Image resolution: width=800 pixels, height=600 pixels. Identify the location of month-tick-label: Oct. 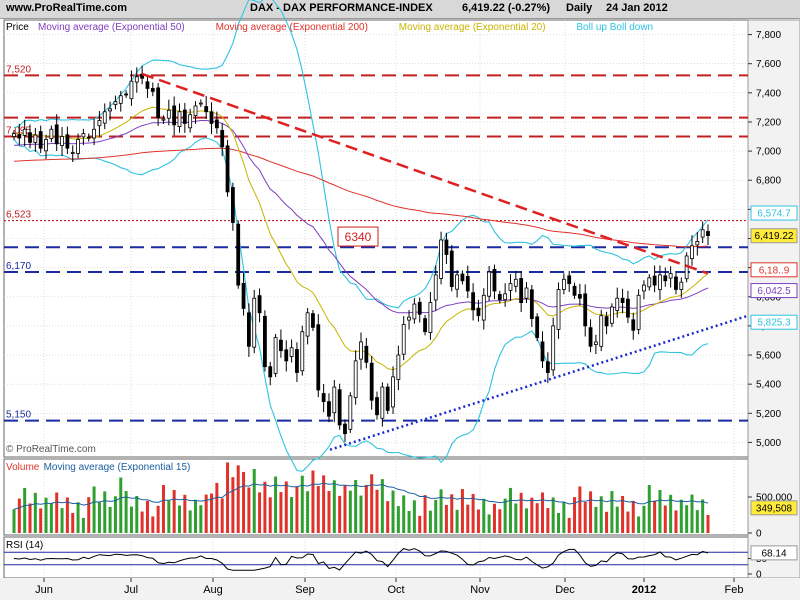
(395, 590).